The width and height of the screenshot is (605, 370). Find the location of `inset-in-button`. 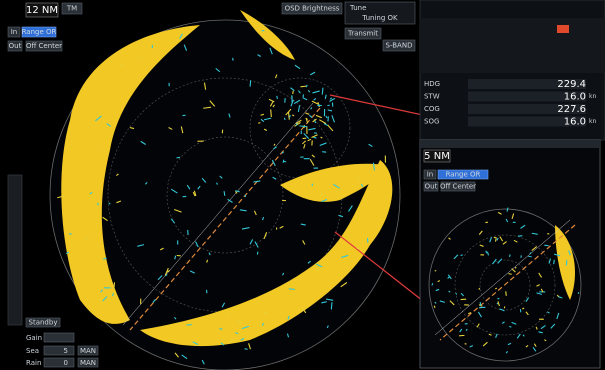

inset-in-button is located at coordinates (430, 174).